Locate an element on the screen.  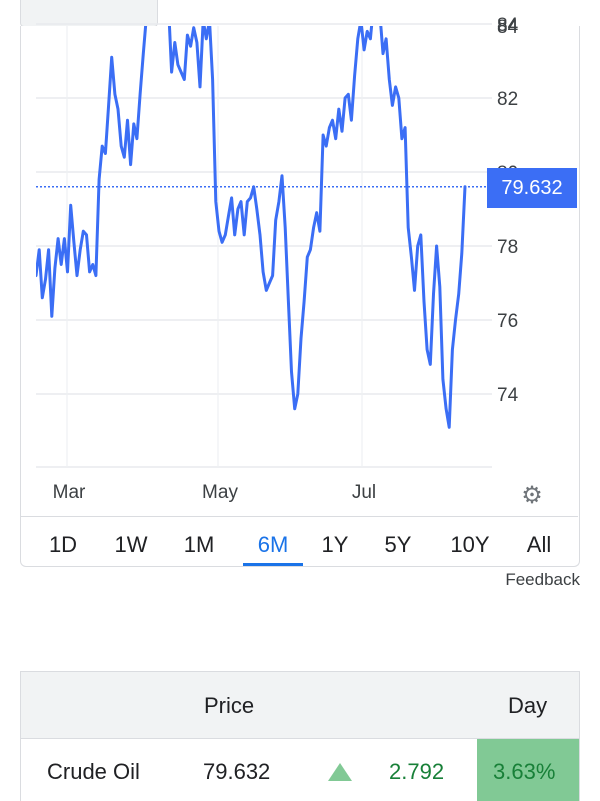
day-change-cell: 3.63% is located at coordinates (528, 770).